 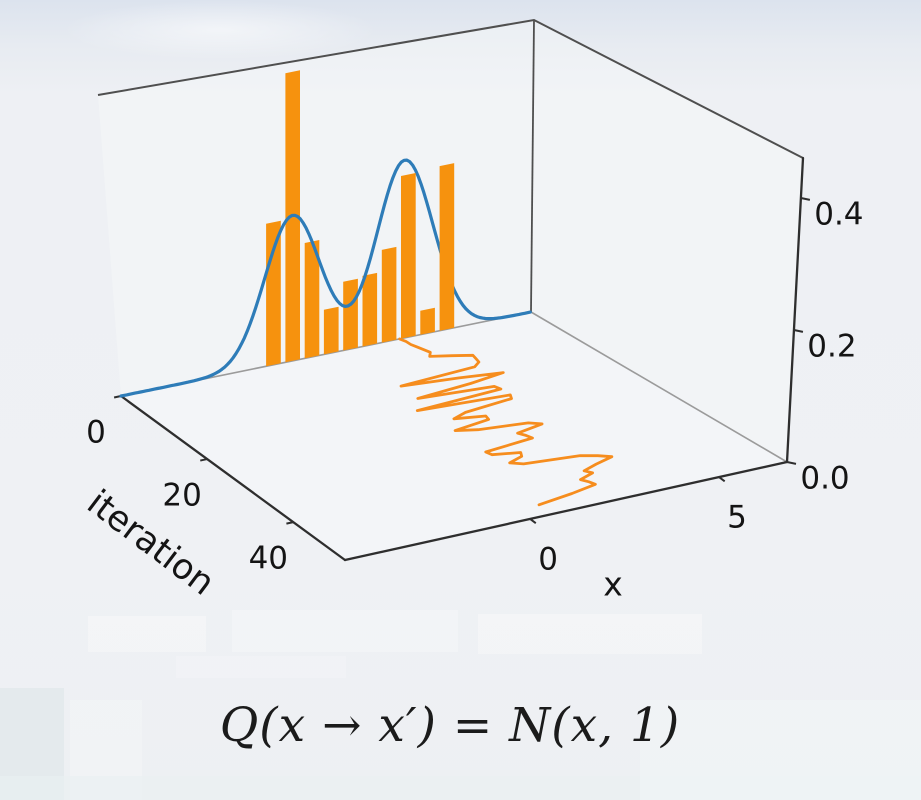 I want to click on svg-text: 20, so click(x=181, y=496).